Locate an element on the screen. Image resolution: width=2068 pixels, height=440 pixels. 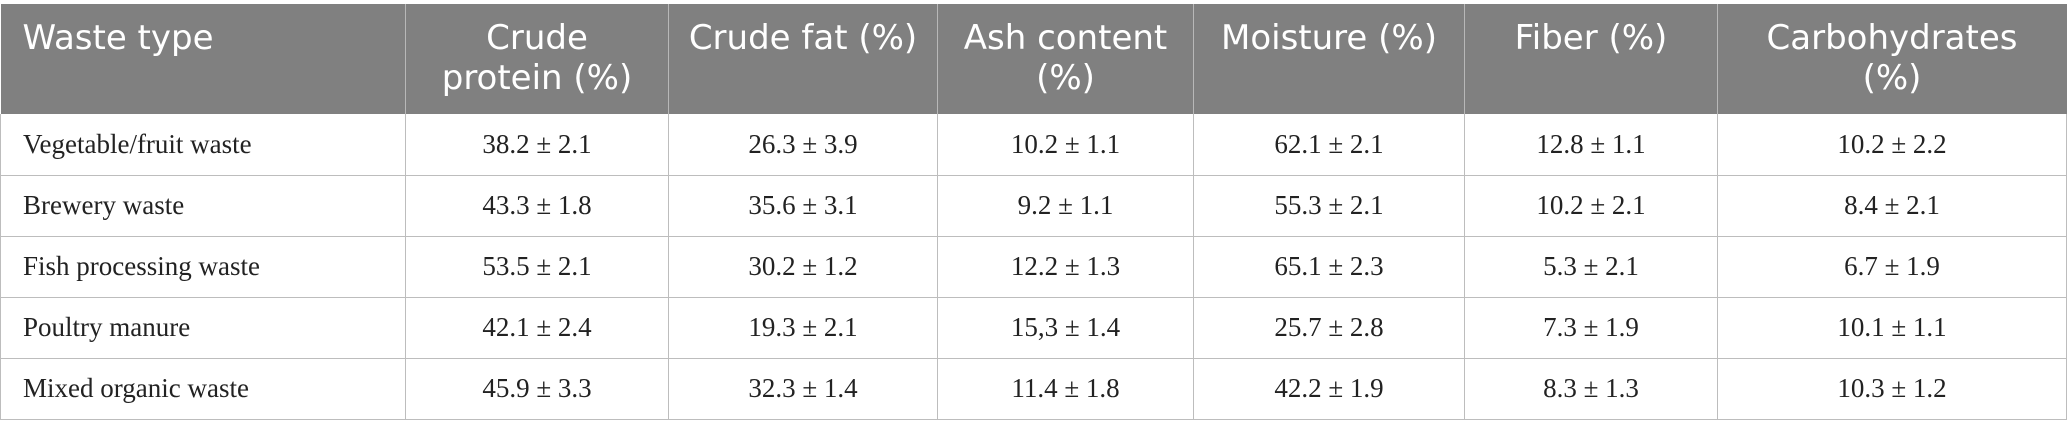
header-moisture: Moisture (%) is located at coordinates (1329, 59).